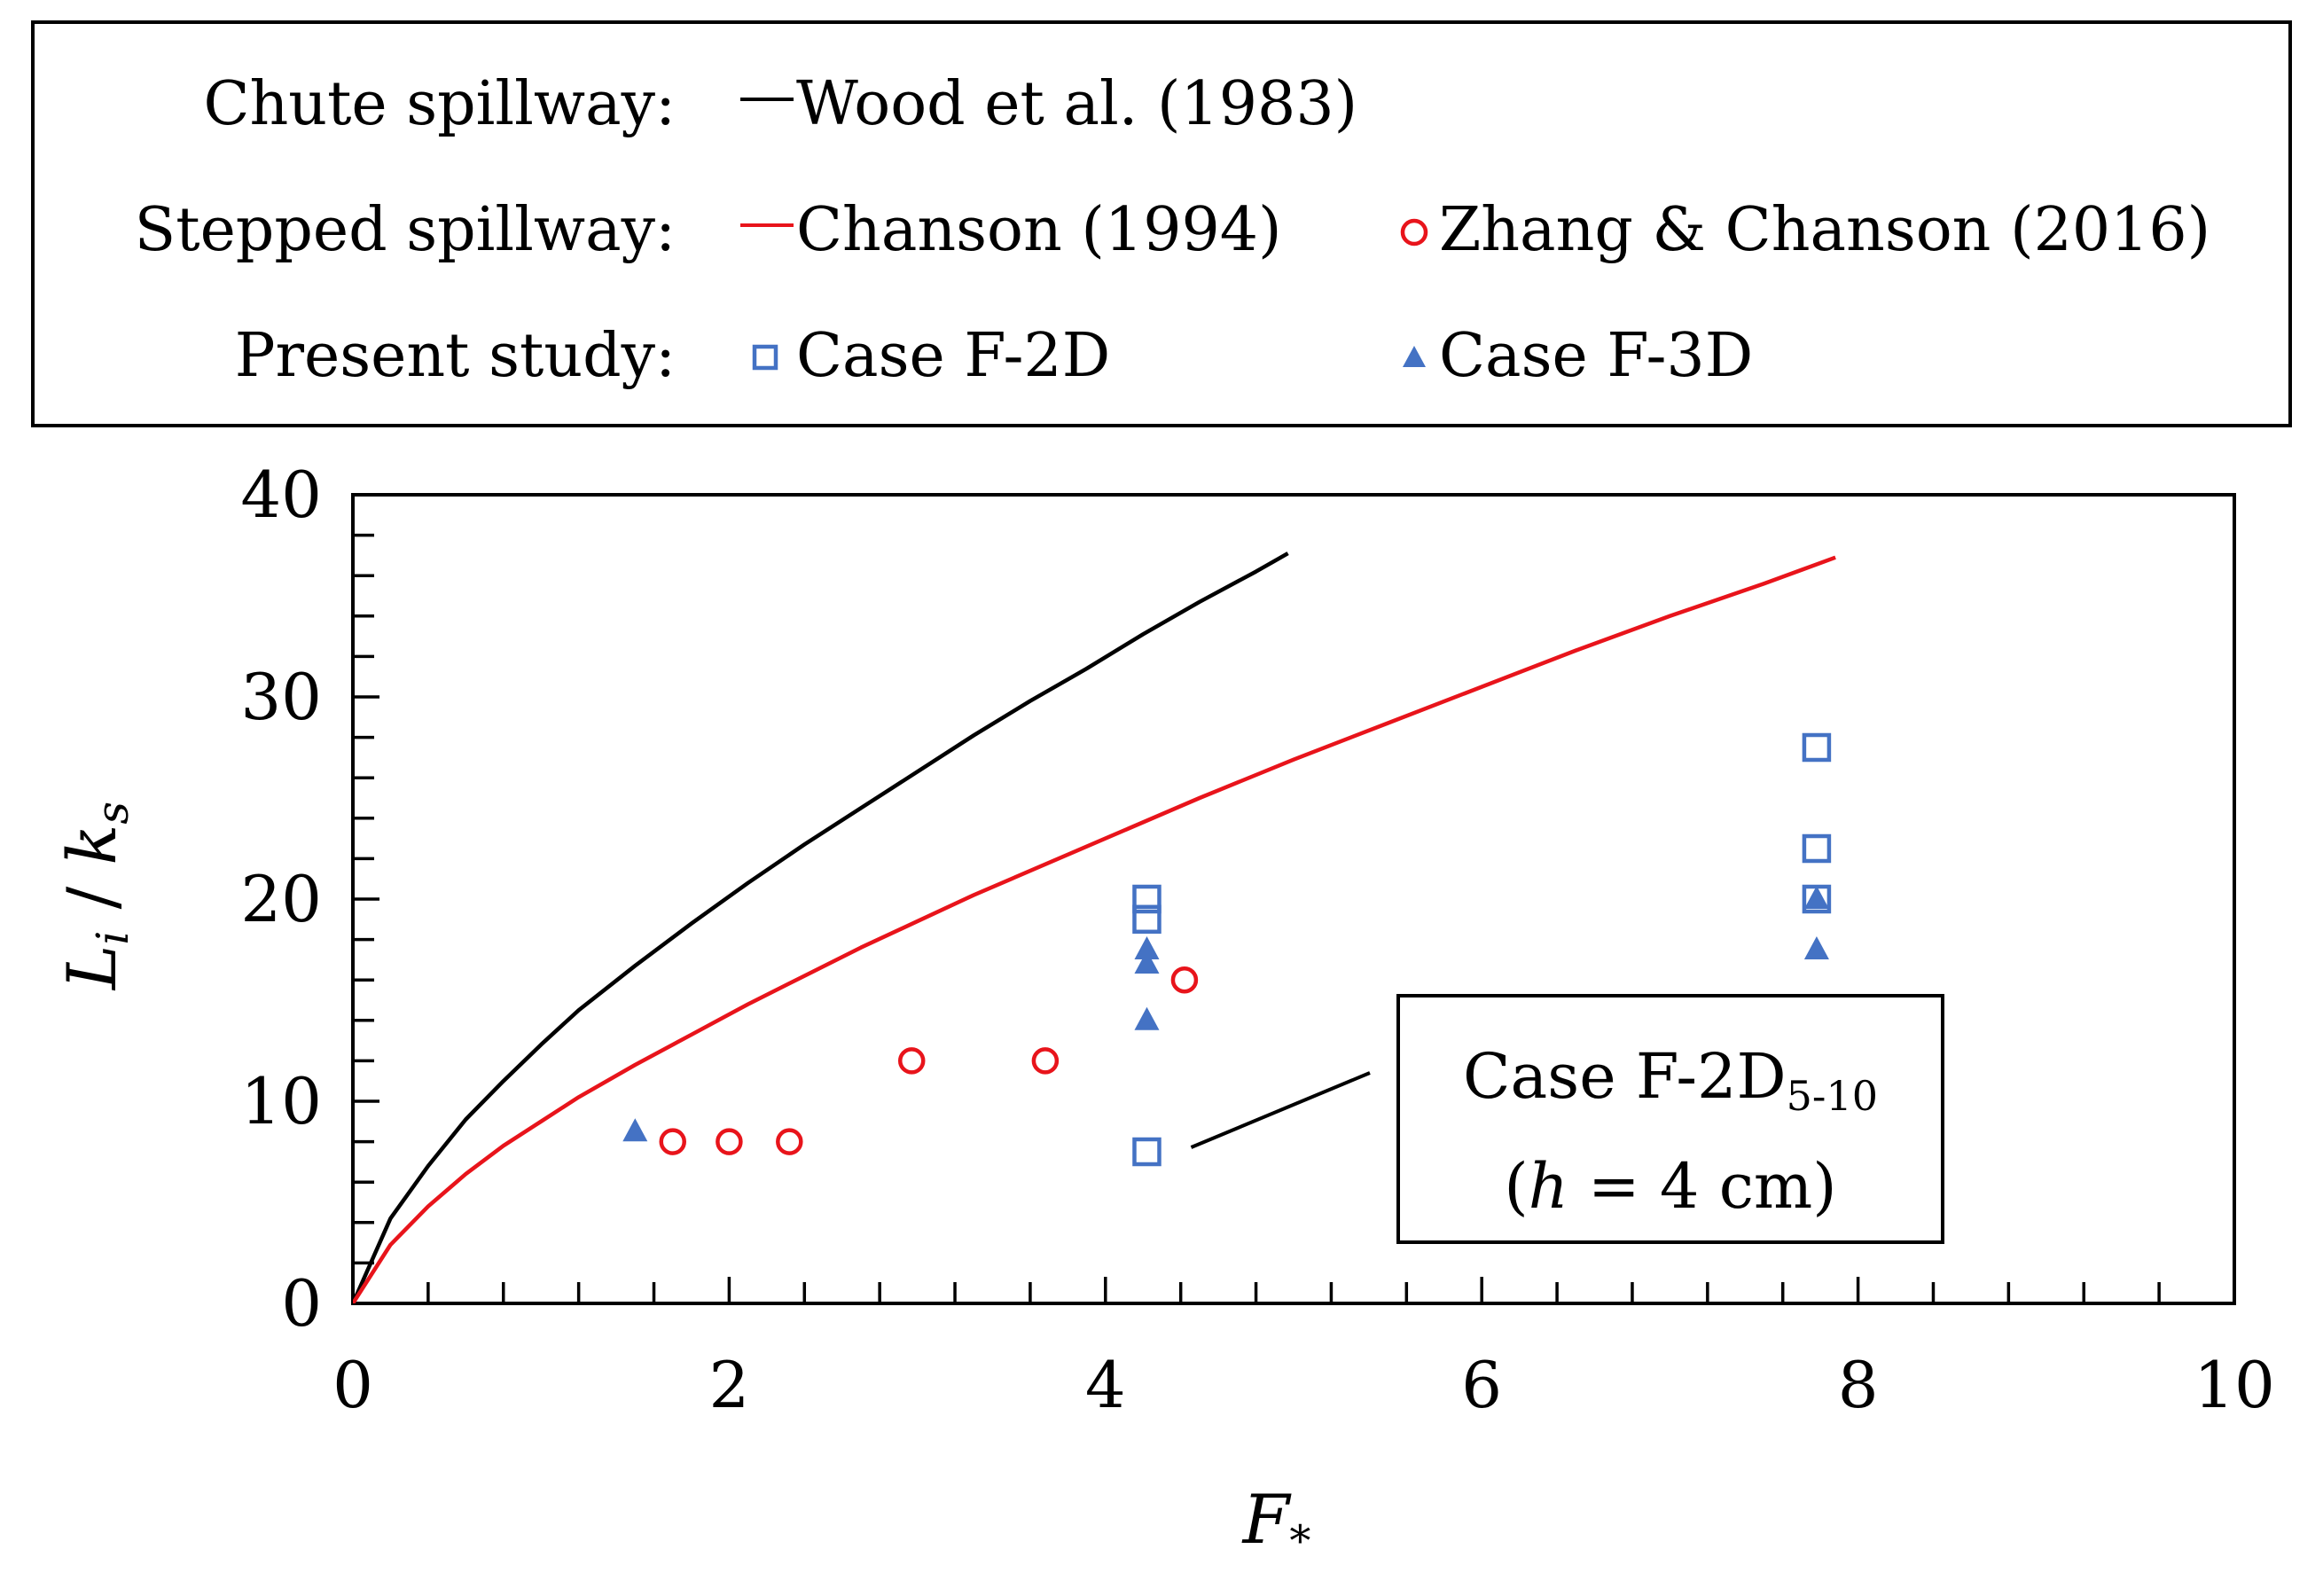  What do you see at coordinates (1702, 1186) in the screenshot?
I see `annotation-line2-rest: = 4 cm)` at bounding box center [1702, 1186].